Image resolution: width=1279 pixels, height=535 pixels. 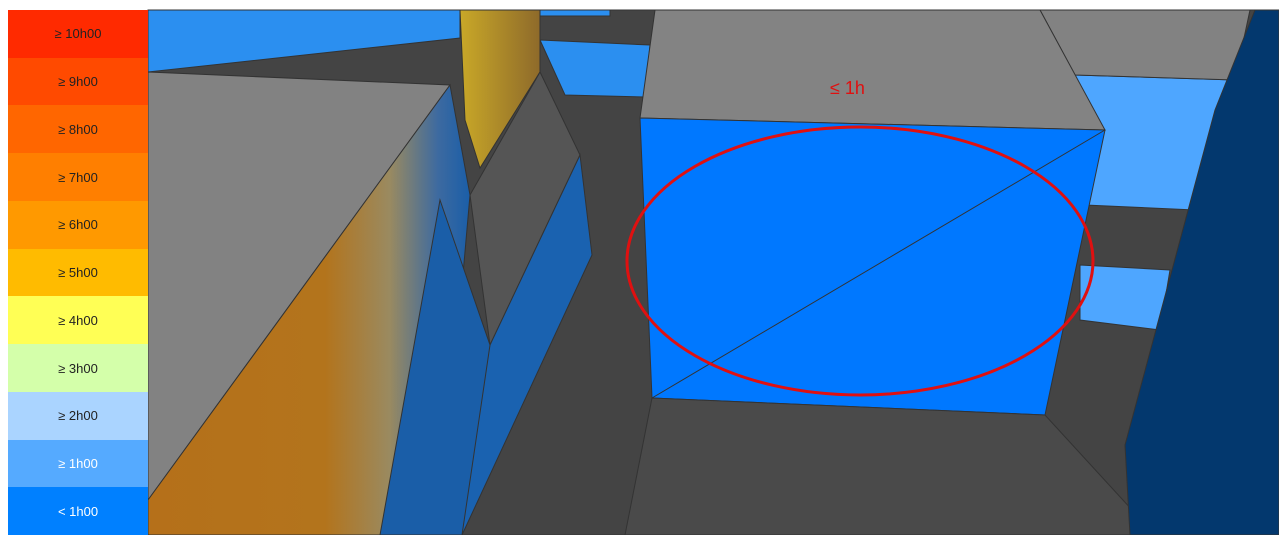 I want to click on legend-item: ≥ 1h00, so click(x=78, y=463).